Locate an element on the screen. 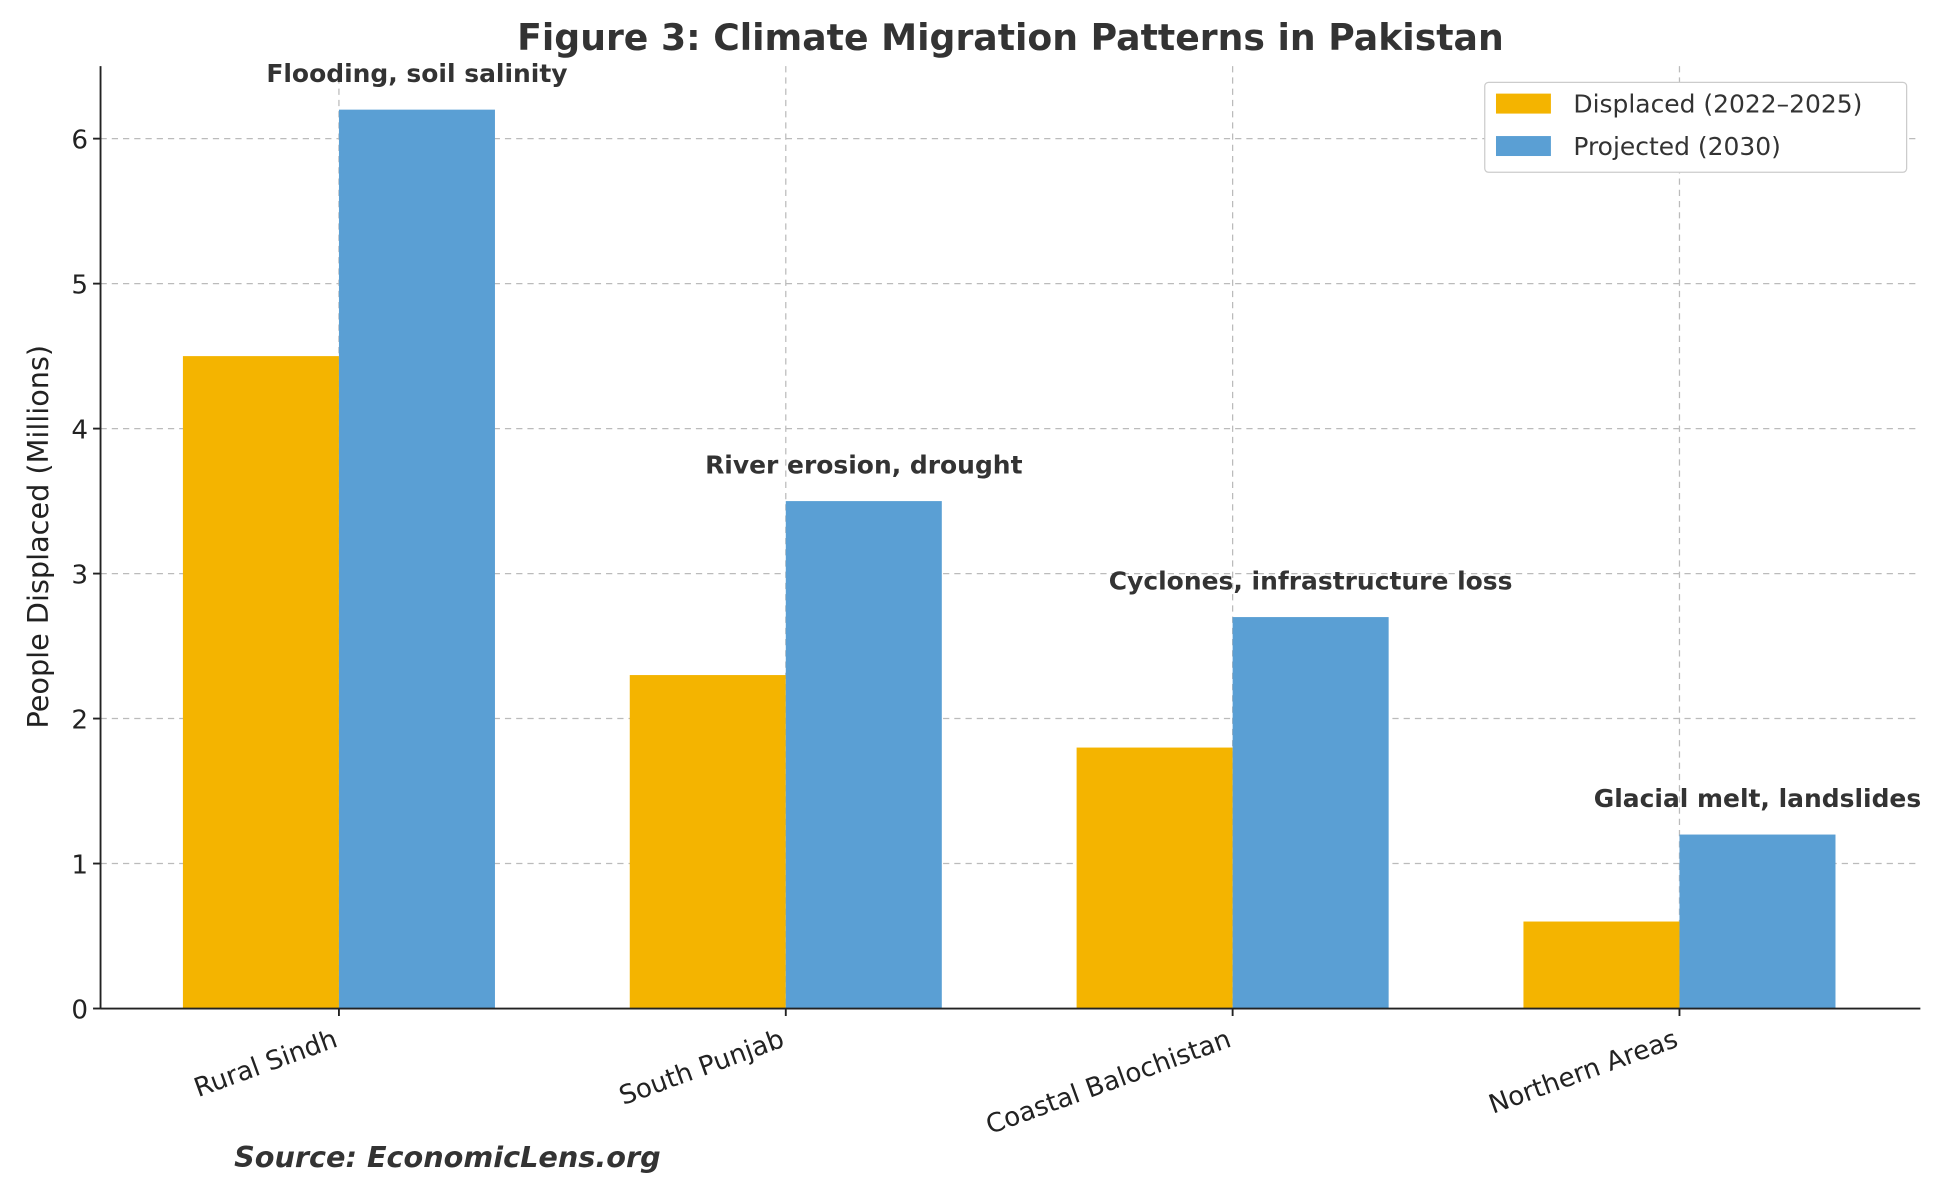 This screenshot has width=1956, height=1192. legend-swatch-projected is located at coordinates (1523, 146).